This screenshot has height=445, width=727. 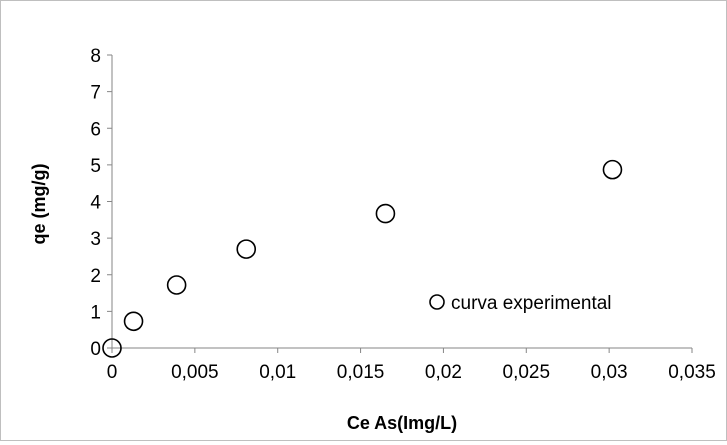 What do you see at coordinates (443, 372) in the screenshot?
I see `x-tick-label: 0,02` at bounding box center [443, 372].